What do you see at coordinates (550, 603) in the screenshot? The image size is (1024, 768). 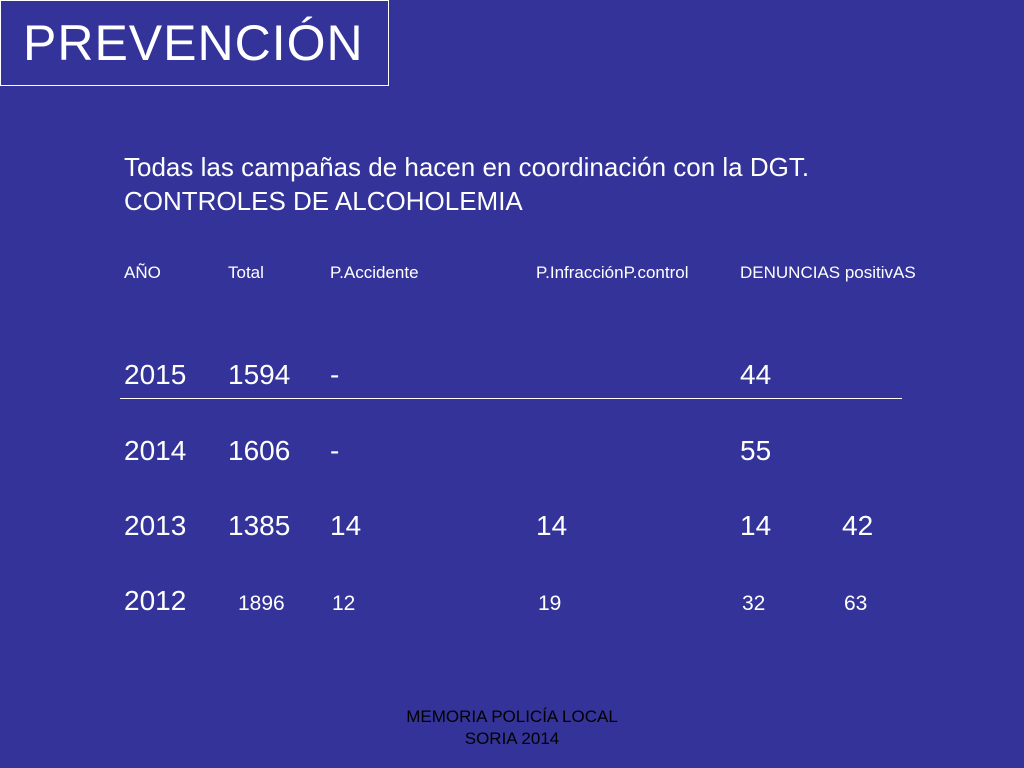 I see `row-2012-infraccion: 19` at bounding box center [550, 603].